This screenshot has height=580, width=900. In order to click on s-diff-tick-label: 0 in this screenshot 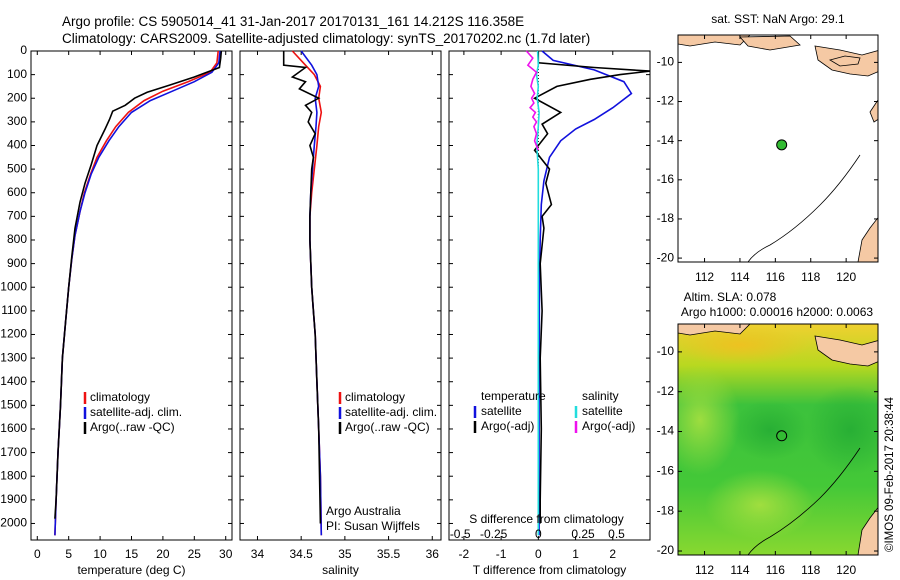, I will do `click(538, 534)`.